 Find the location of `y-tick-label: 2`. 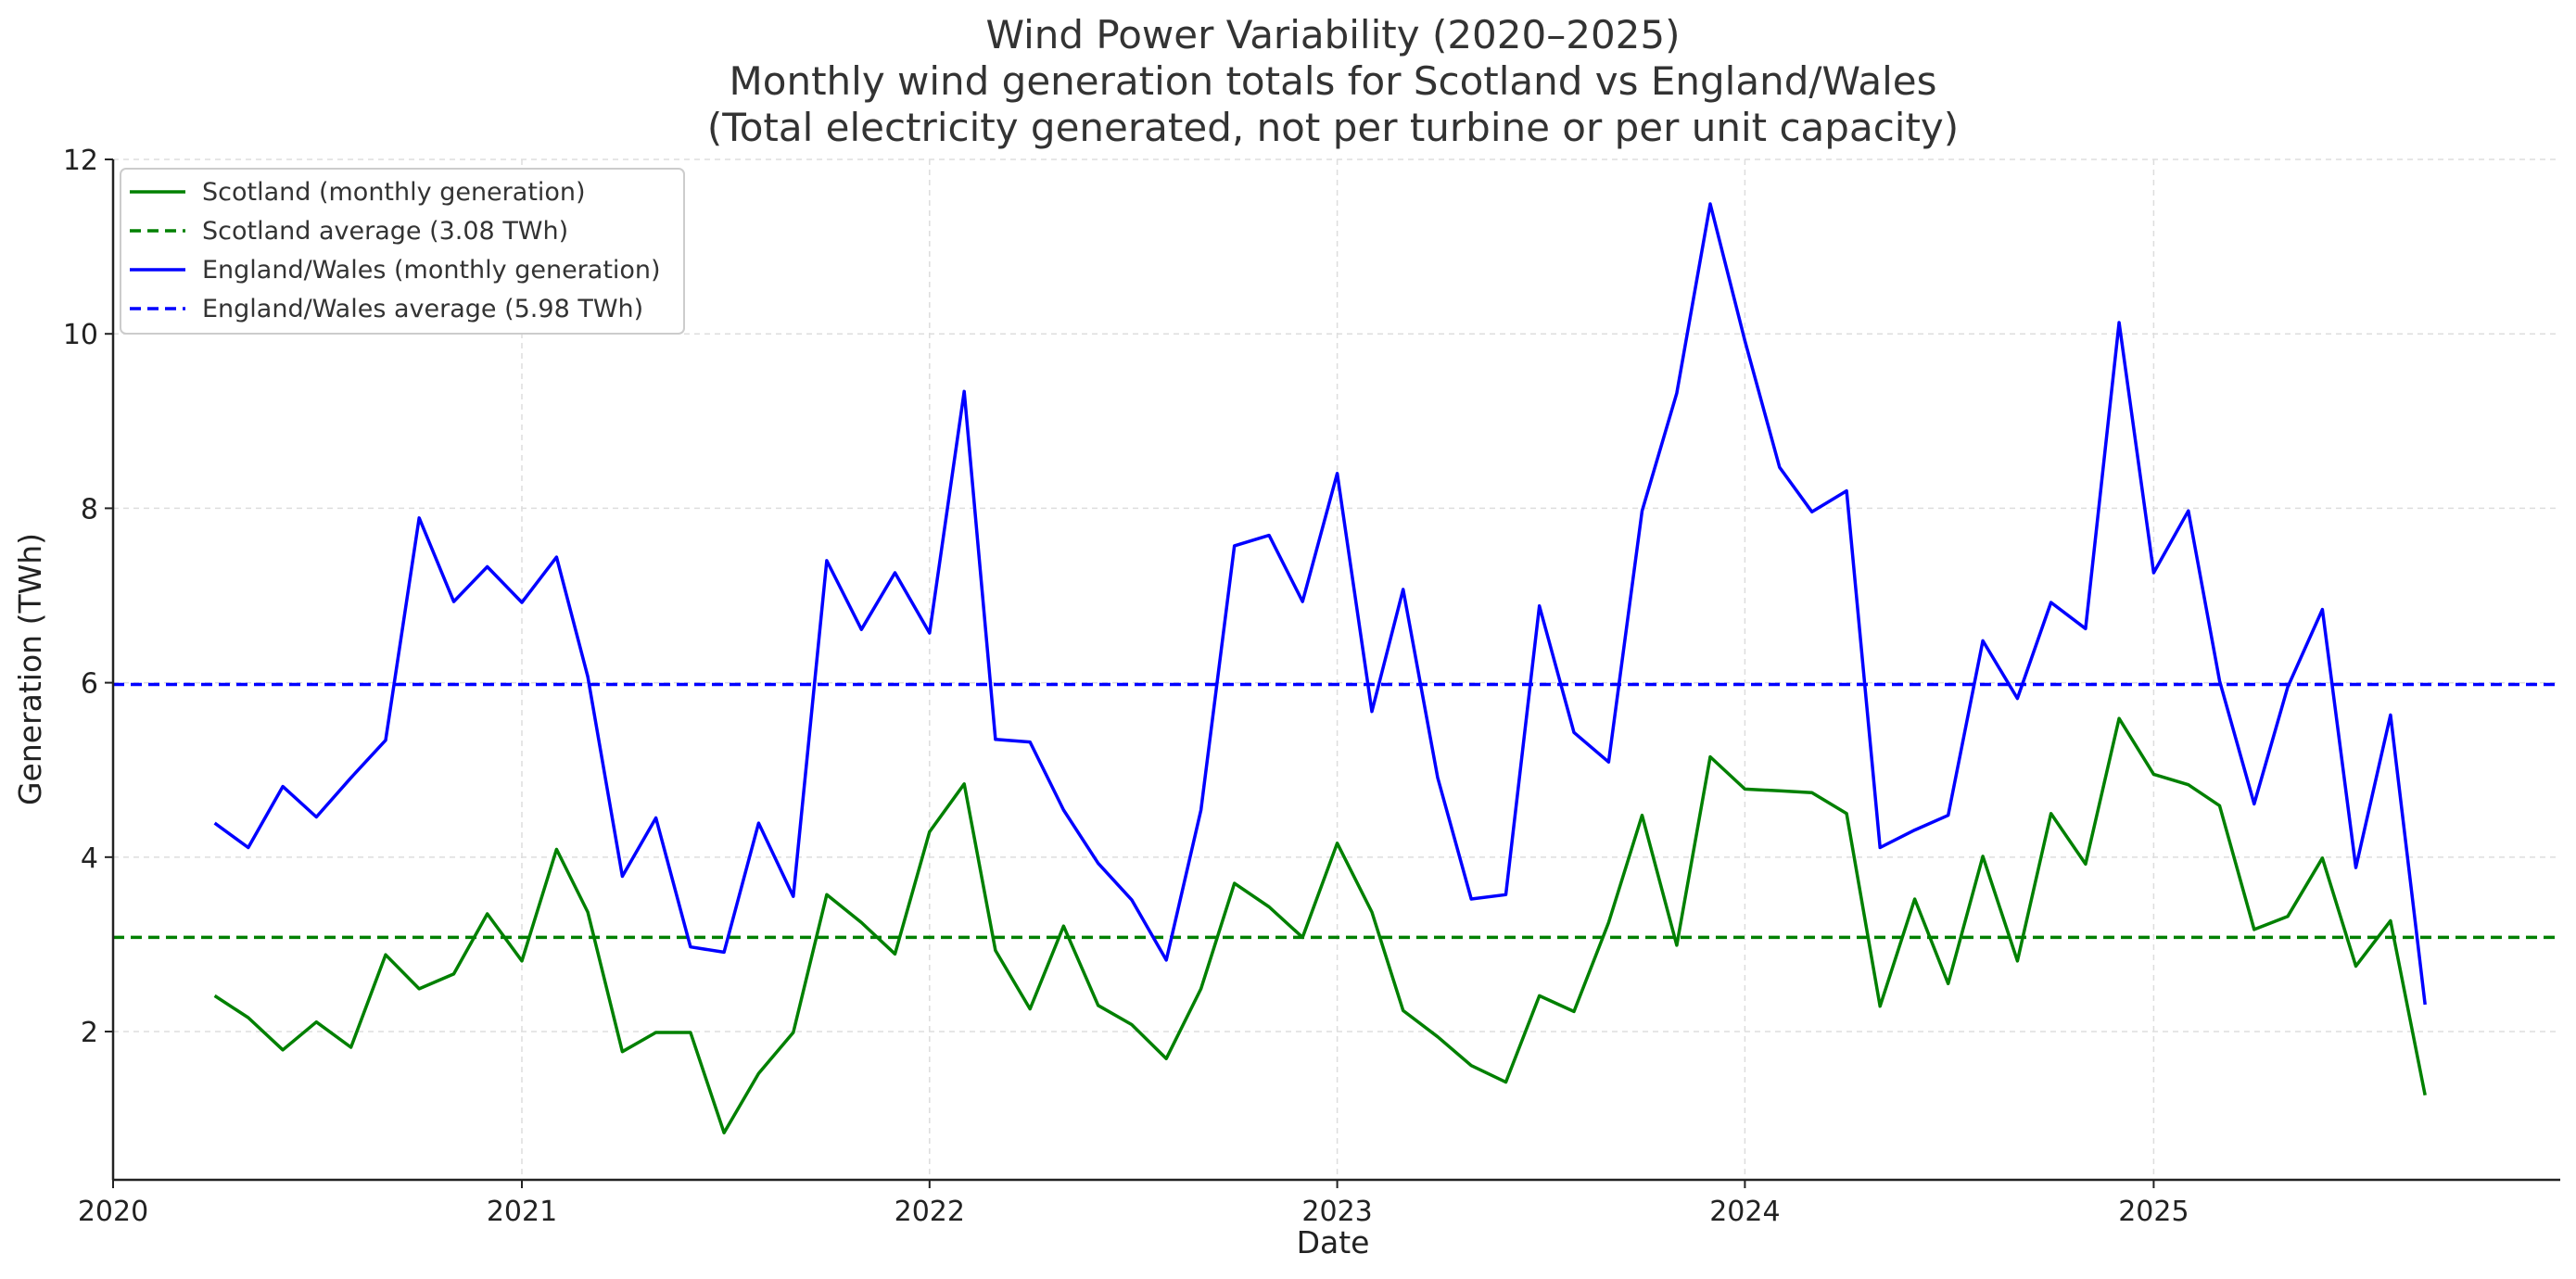

y-tick-label: 2 is located at coordinates (89, 1033).